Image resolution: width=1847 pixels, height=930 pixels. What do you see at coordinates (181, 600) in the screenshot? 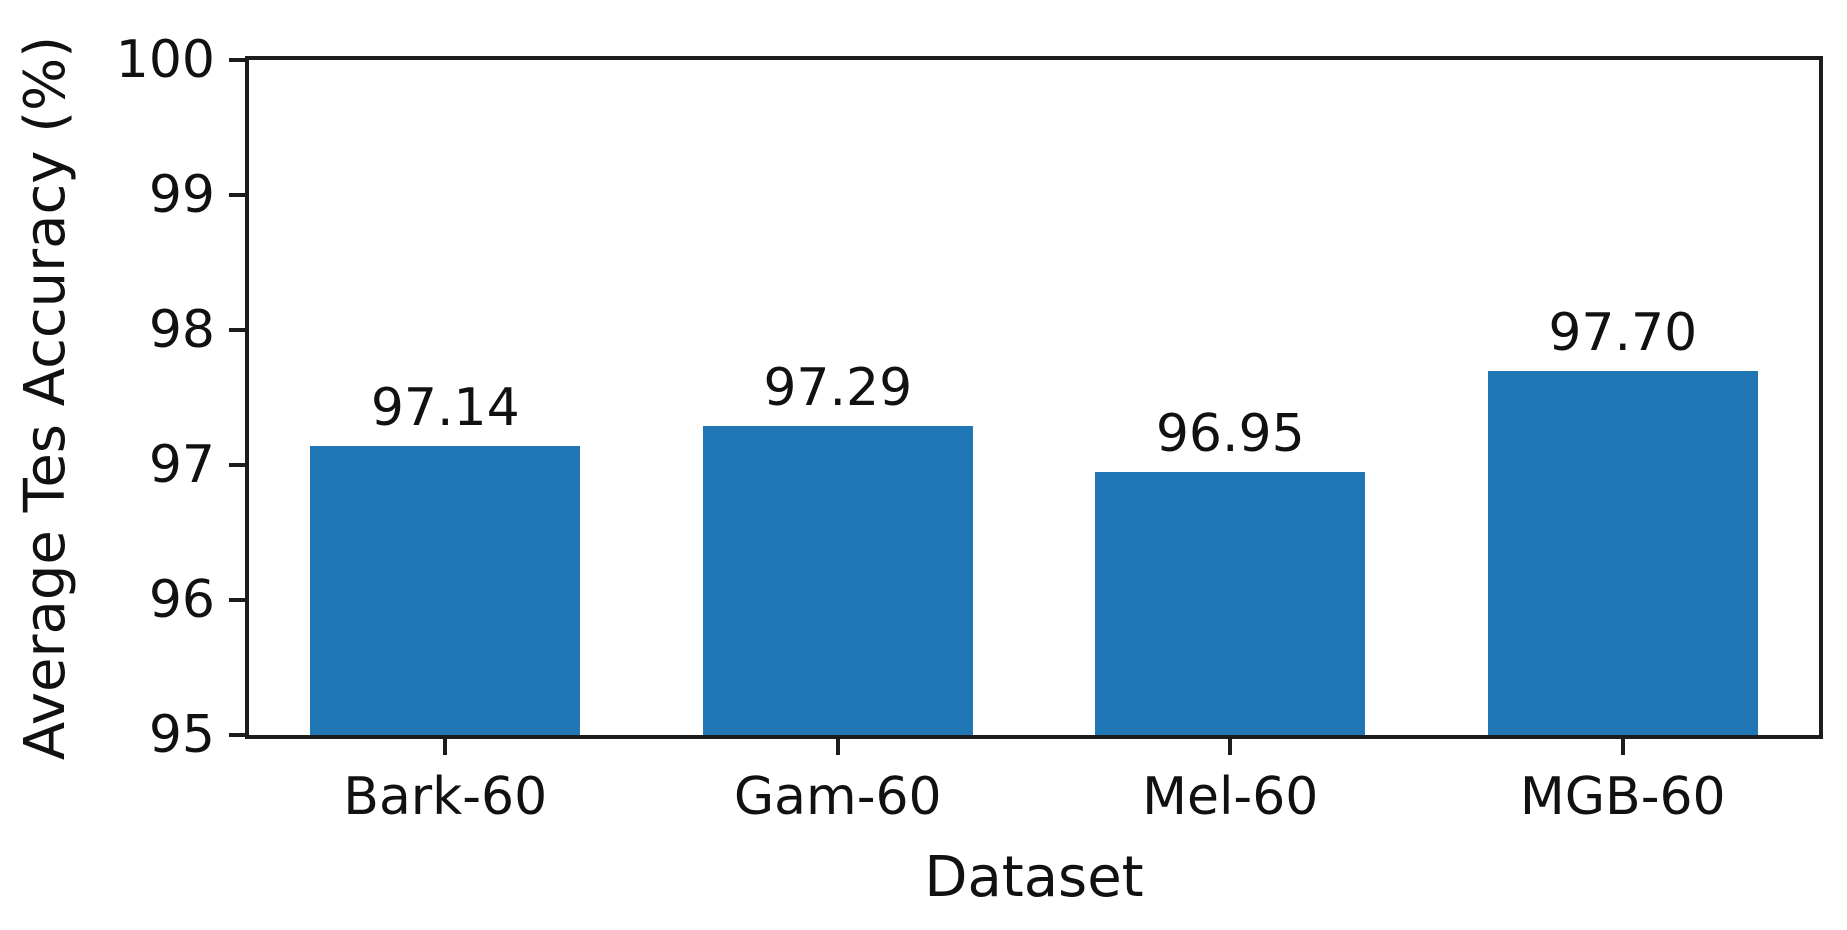
I see `y-tick-label: 96` at bounding box center [181, 600].